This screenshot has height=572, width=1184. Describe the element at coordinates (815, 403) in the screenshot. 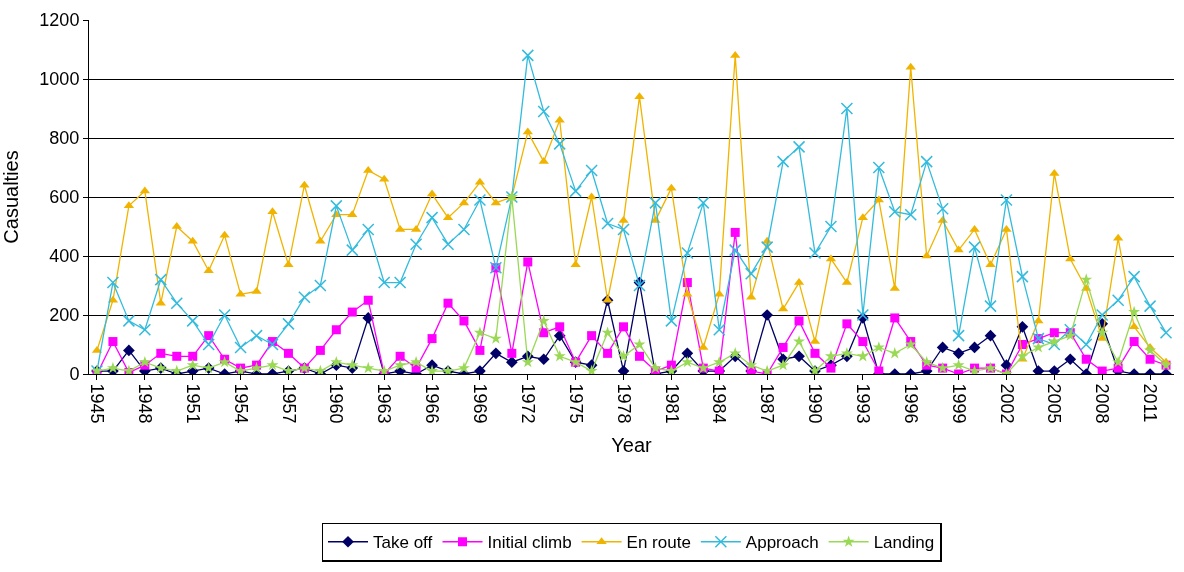

I see `x-tick-label: 1990` at that location.